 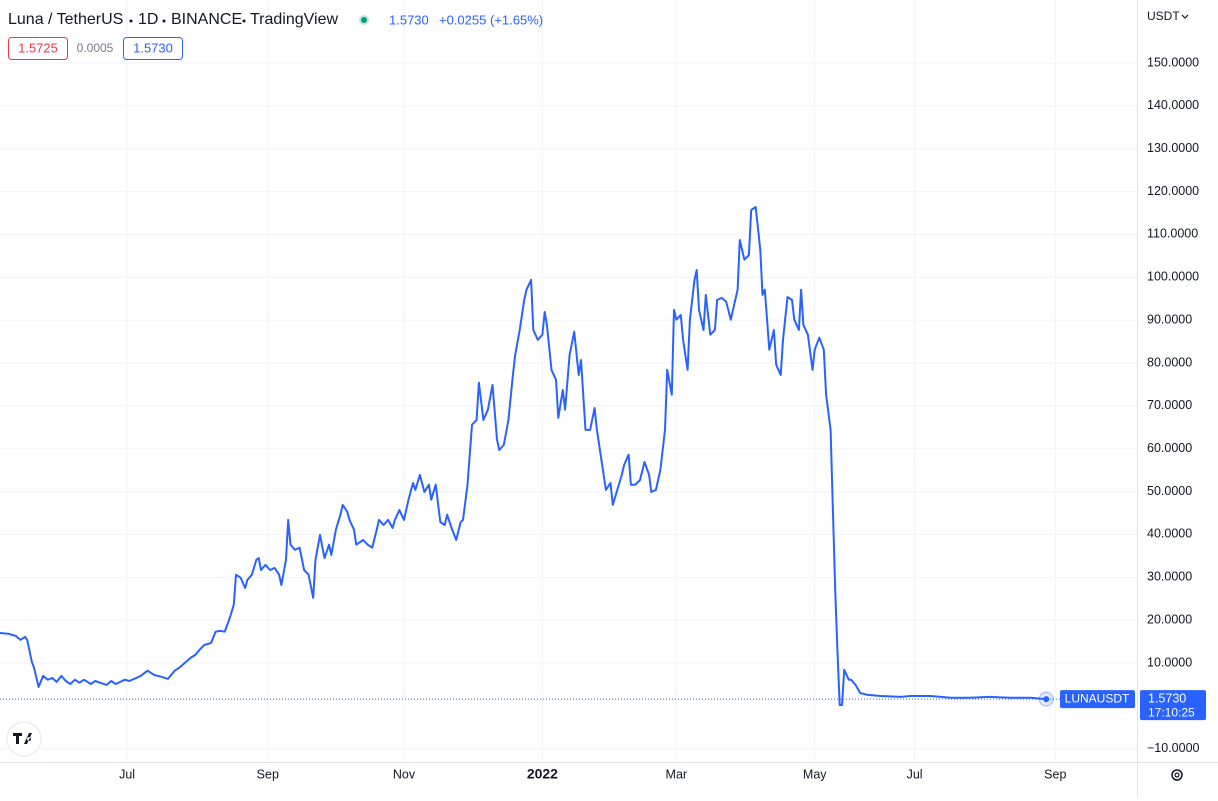 I want to click on x-tick-label: 2022, so click(x=542, y=774).